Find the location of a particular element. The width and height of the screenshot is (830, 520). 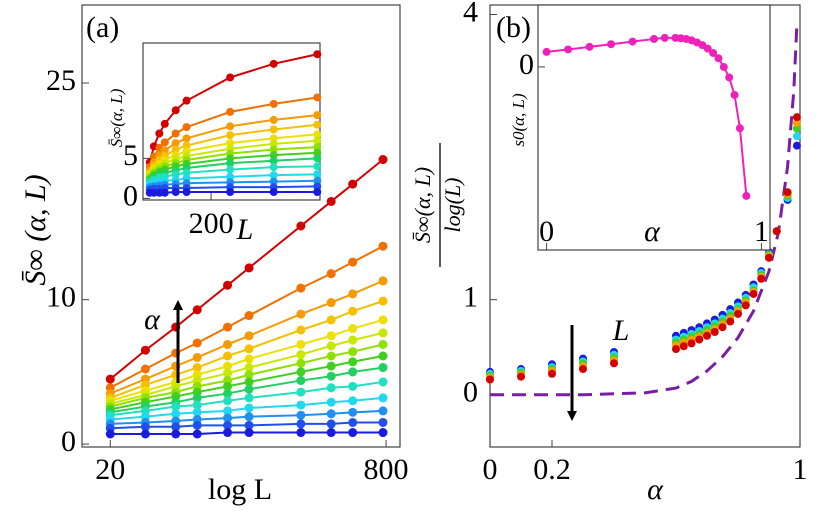

y-axis-label: S̄∞(α, L) is located at coordinates (116, 117).